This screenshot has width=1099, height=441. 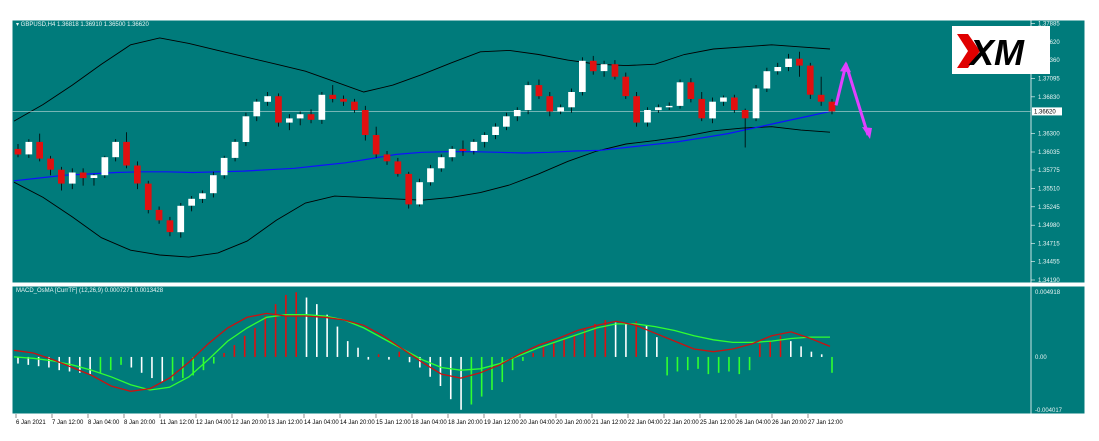 What do you see at coordinates (422, 146) in the screenshot?
I see `moving-average-line` at bounding box center [422, 146].